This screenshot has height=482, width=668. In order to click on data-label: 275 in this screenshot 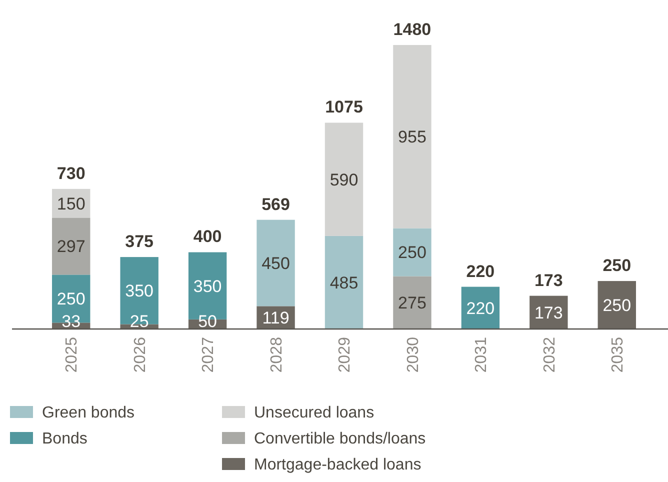, I will do `click(412, 303)`.